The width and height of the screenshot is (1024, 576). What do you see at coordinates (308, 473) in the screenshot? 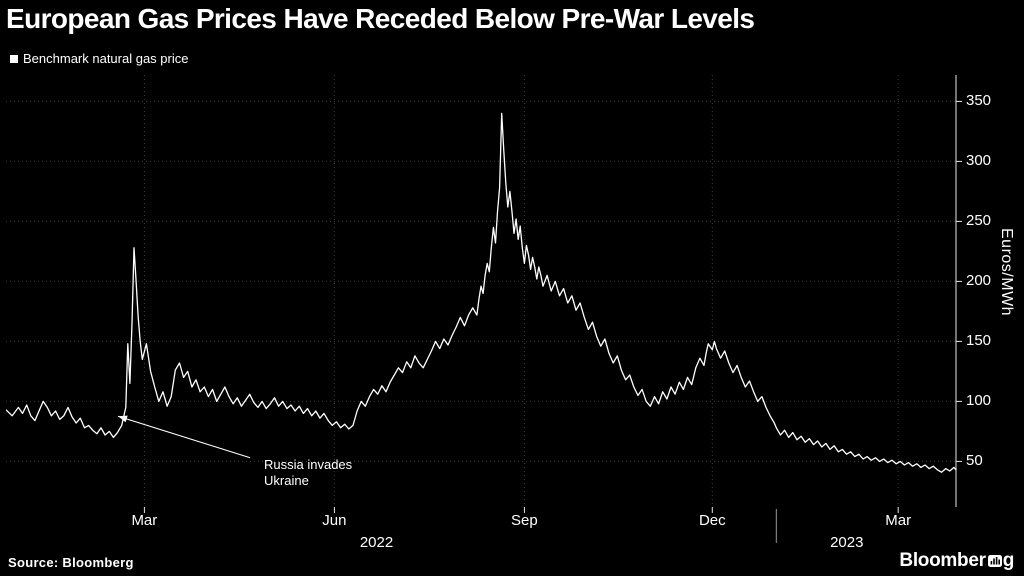
I see `annotation-russia-invades-ukraine: Russia invades Ukraine` at bounding box center [308, 473].